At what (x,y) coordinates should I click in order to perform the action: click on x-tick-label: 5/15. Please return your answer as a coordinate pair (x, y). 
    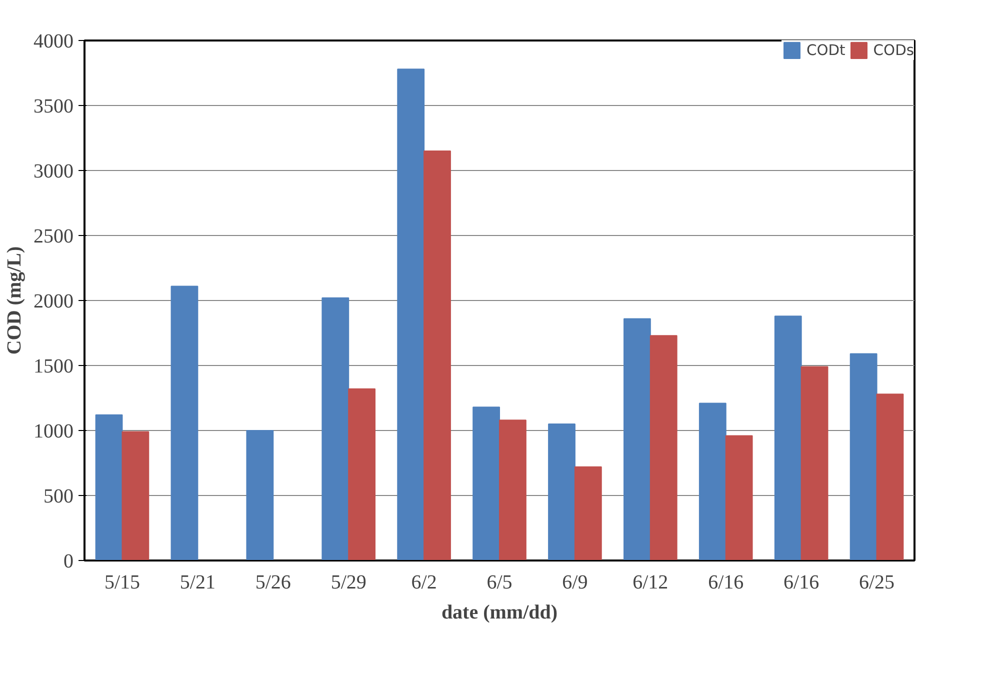
    Looking at the image, I should click on (122, 583).